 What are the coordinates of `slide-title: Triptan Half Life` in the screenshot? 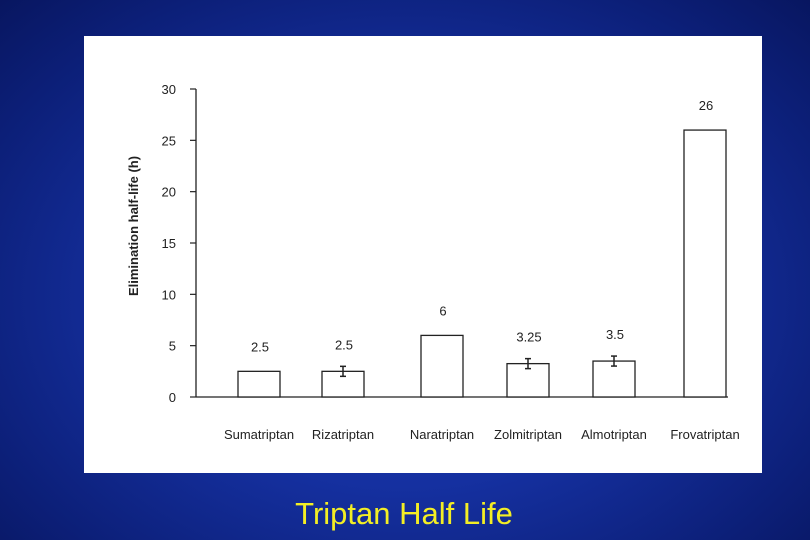 It's located at (404, 513).